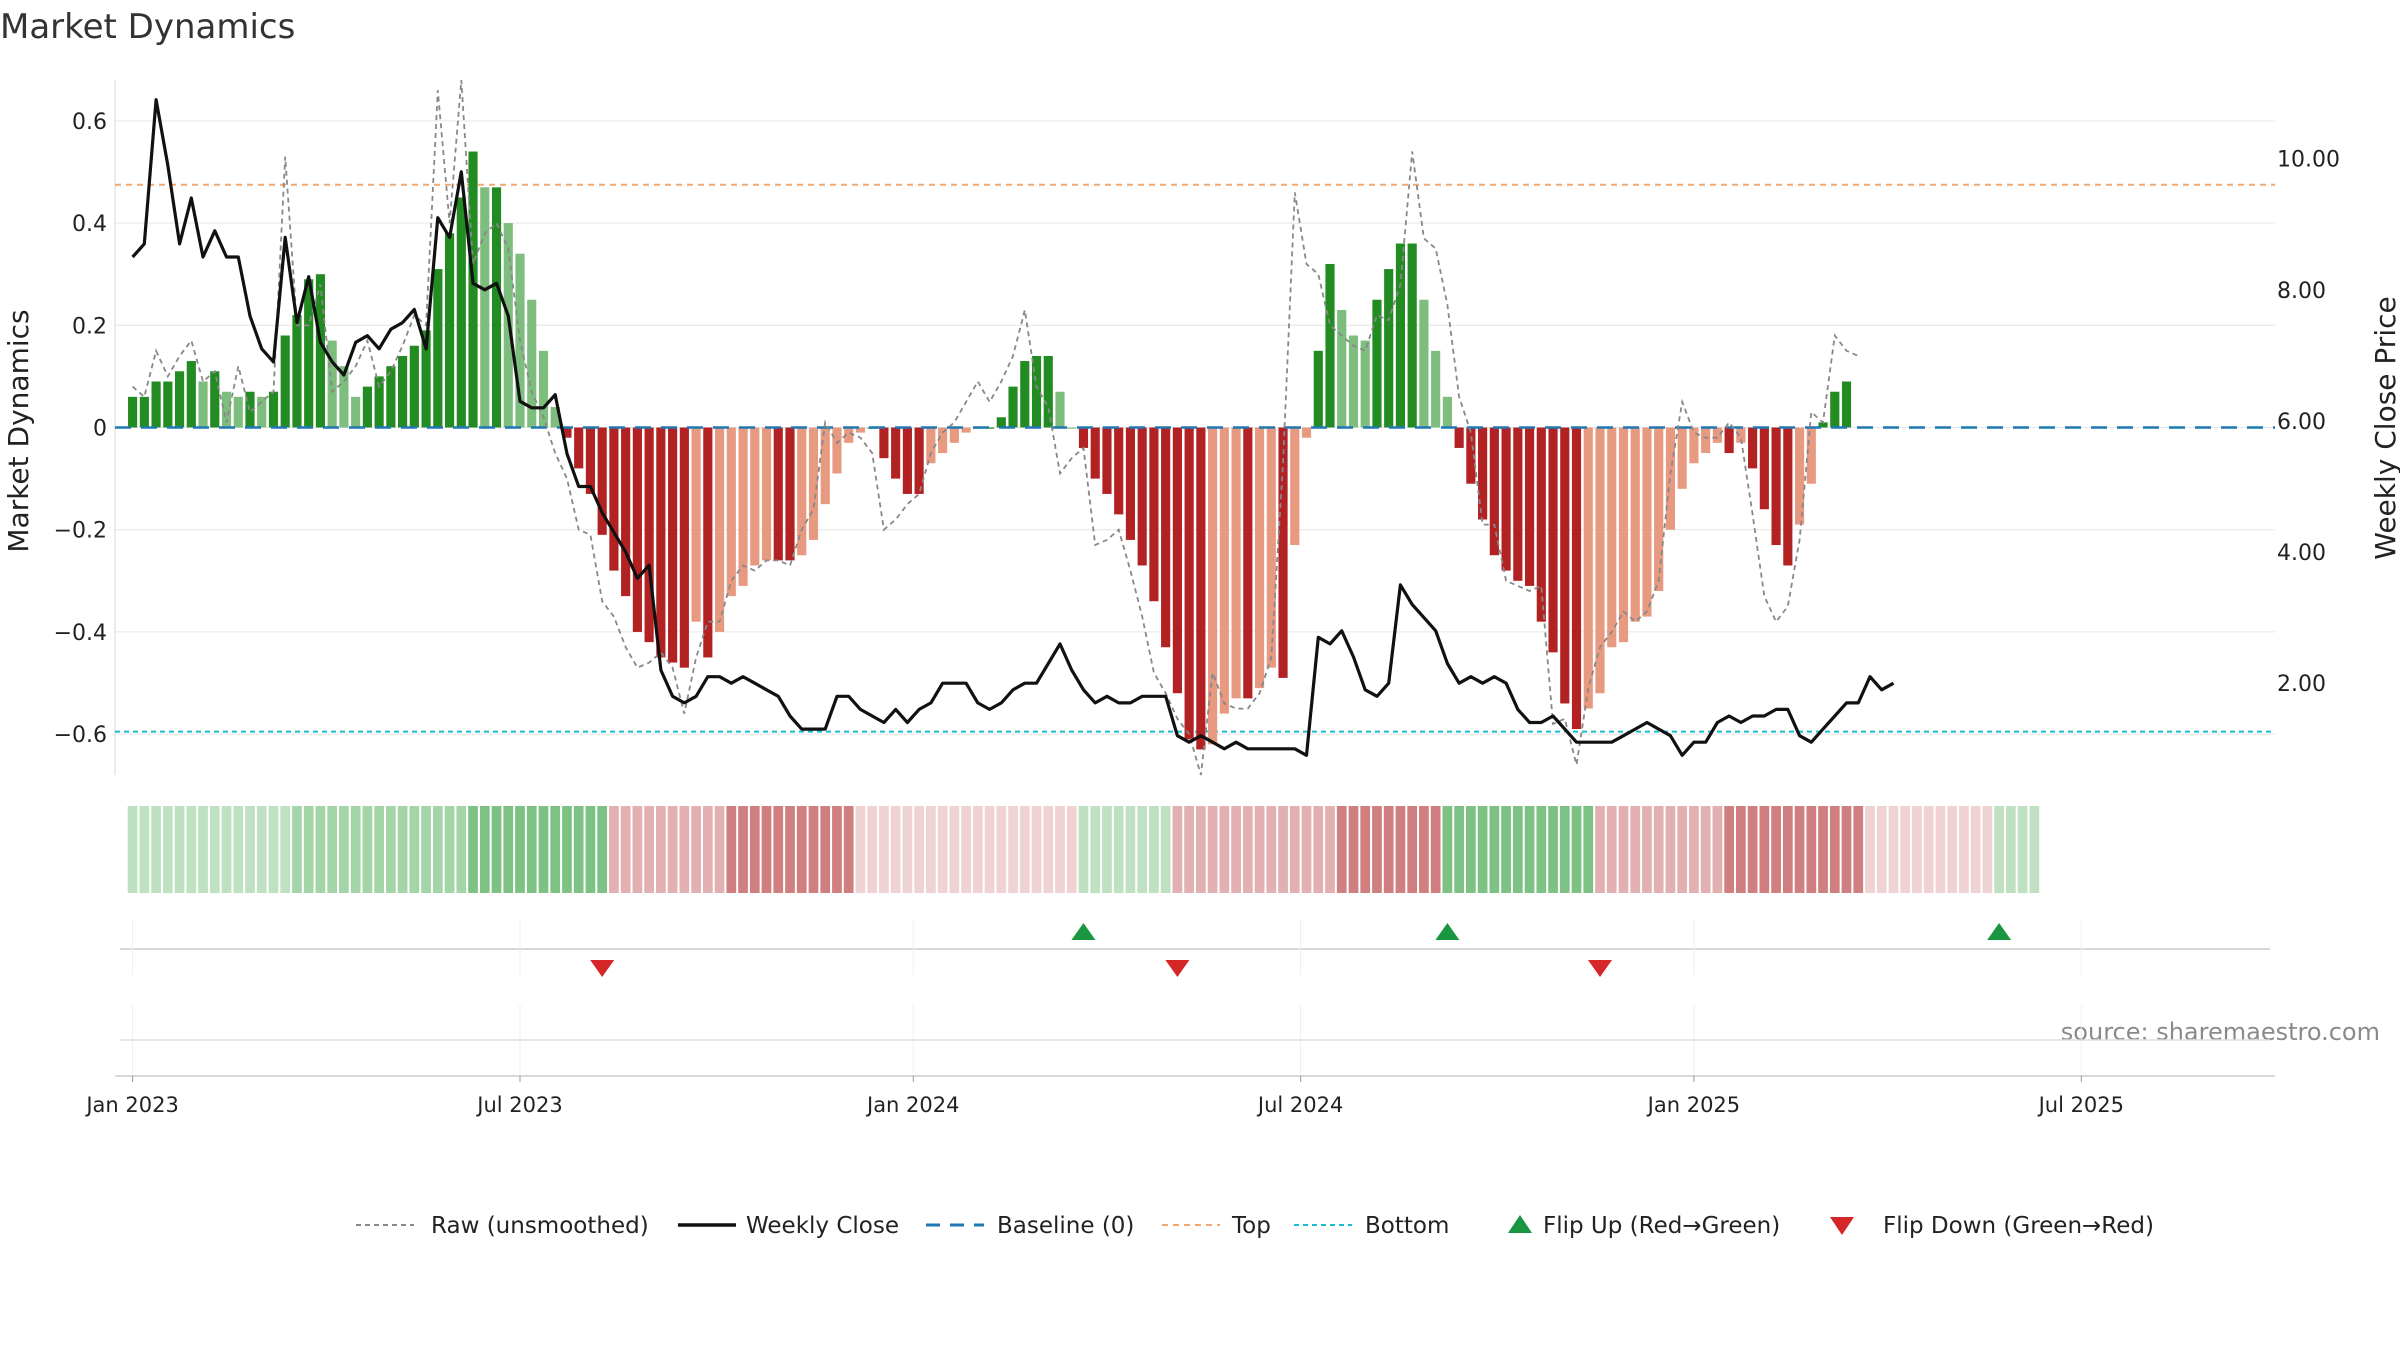  I want to click on y-left-tick-label: 0, so click(100, 429).